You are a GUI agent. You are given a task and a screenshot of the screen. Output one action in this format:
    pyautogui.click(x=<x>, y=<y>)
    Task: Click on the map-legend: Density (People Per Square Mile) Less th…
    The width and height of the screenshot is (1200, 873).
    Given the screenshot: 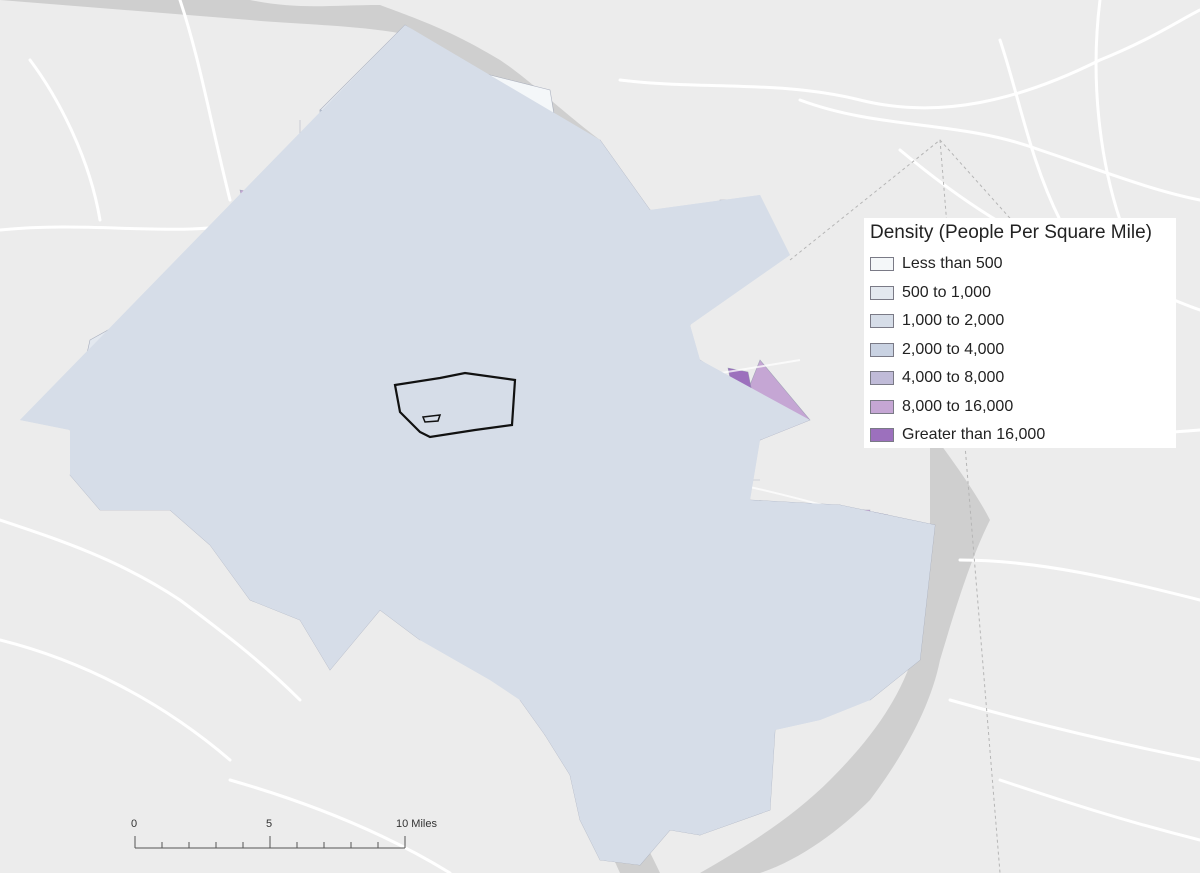 What is the action you would take?
    pyautogui.click(x=1020, y=333)
    